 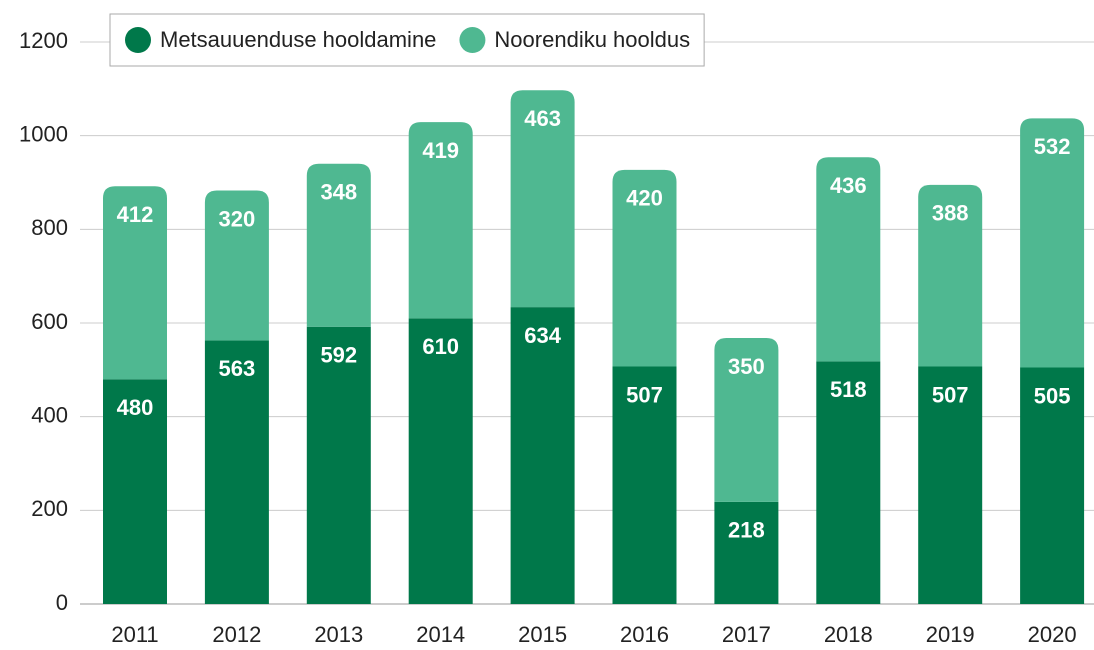 I want to click on value-label: 518, so click(x=848, y=389).